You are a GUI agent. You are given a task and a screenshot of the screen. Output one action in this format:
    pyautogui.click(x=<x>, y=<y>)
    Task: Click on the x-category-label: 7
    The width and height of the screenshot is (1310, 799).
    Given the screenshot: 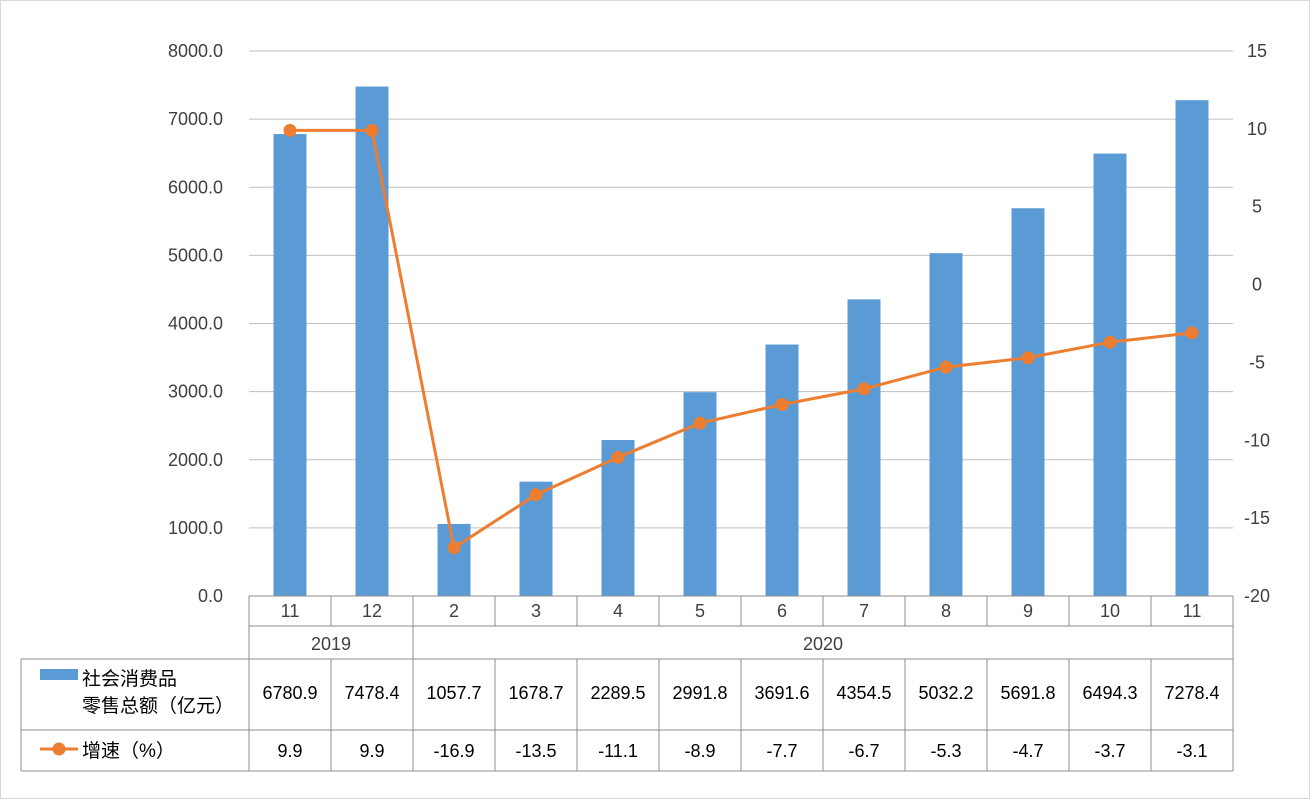 What is the action you would take?
    pyautogui.click(x=864, y=611)
    